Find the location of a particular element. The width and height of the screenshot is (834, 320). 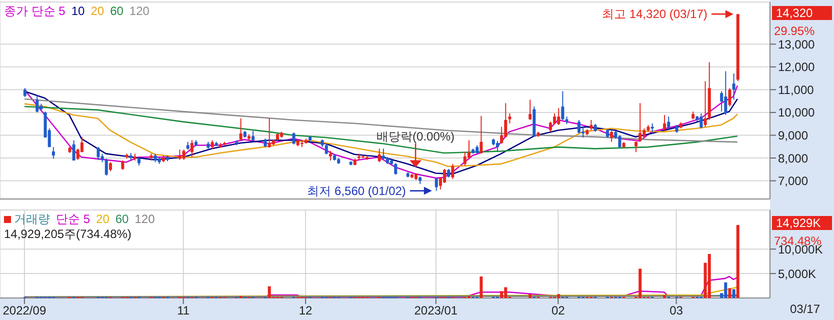

text: 14,320 is located at coordinates (802, 13).